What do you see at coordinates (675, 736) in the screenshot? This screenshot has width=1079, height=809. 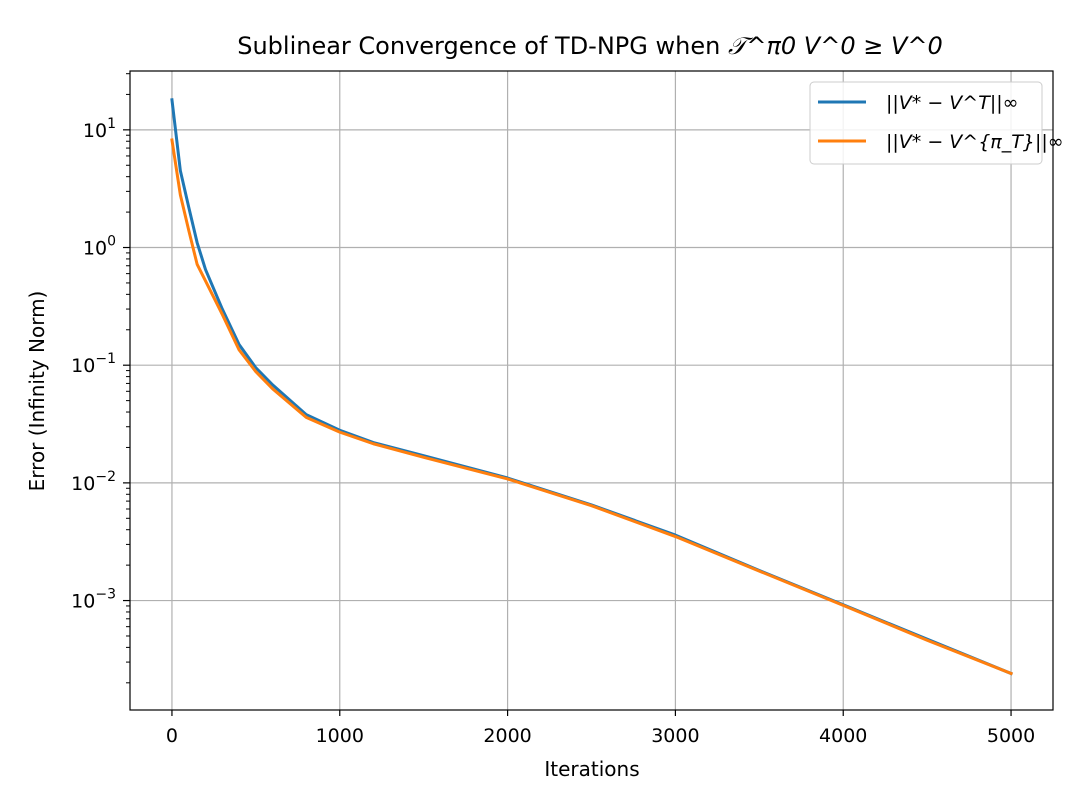 I see `x-tick-label: 3000` at bounding box center [675, 736].